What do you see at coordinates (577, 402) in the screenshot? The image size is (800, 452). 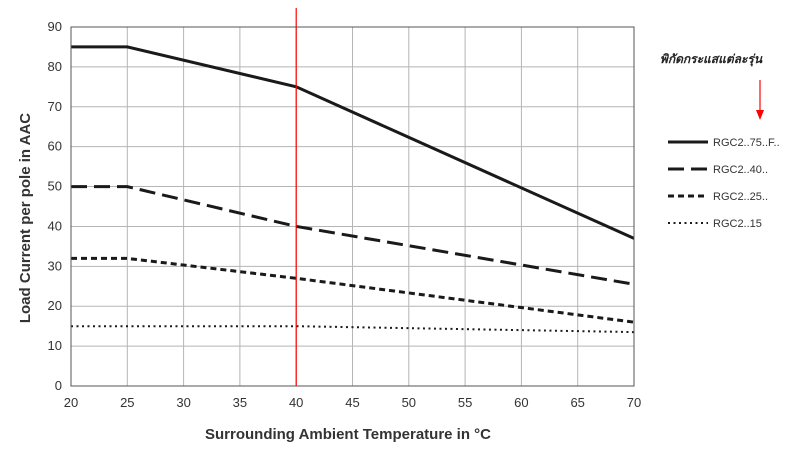 I see `x-tick-label: 65` at bounding box center [577, 402].